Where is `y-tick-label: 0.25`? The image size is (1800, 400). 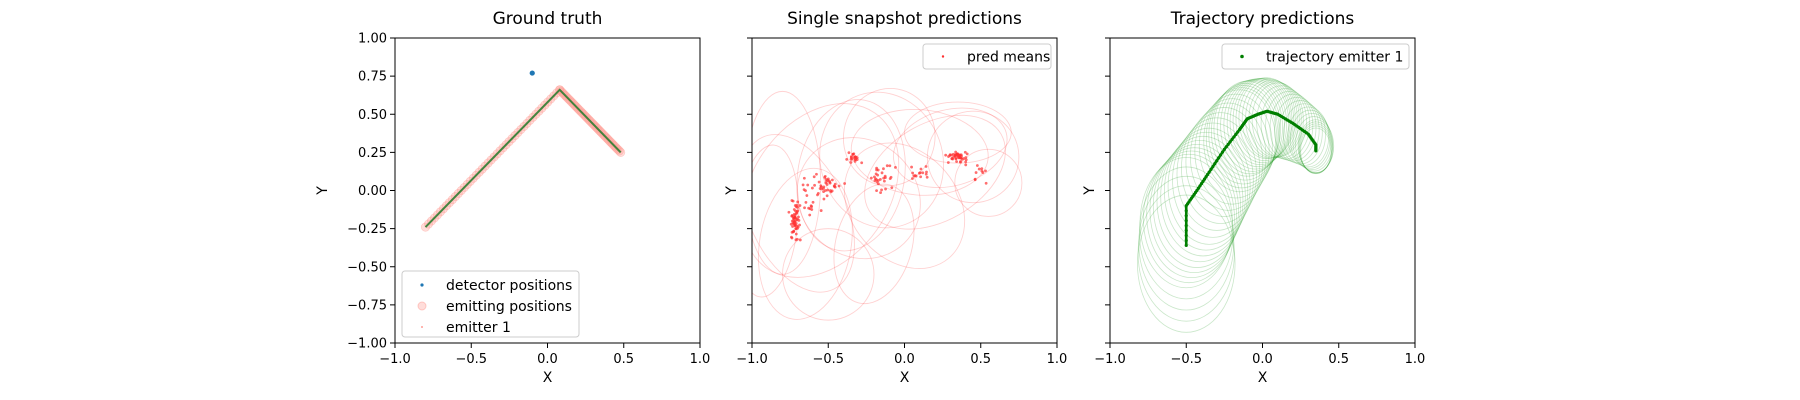 y-tick-label: 0.25 is located at coordinates (372, 153).